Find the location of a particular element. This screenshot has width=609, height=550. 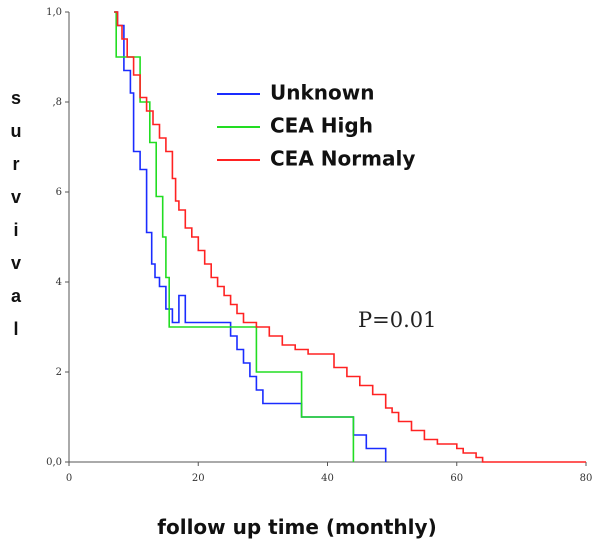

y-tick-label: 4 is located at coordinates (59, 282).